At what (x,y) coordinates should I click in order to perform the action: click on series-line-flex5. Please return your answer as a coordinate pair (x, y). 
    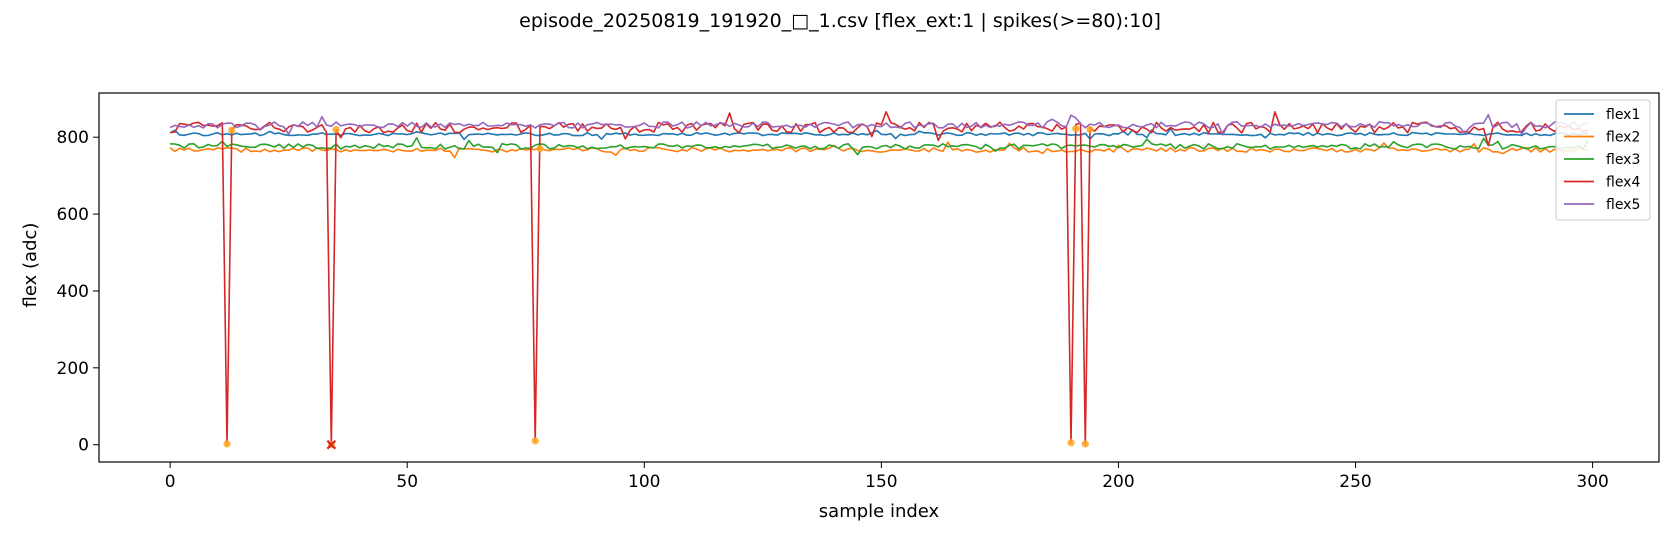
    Looking at the image, I should click on (879, 125).